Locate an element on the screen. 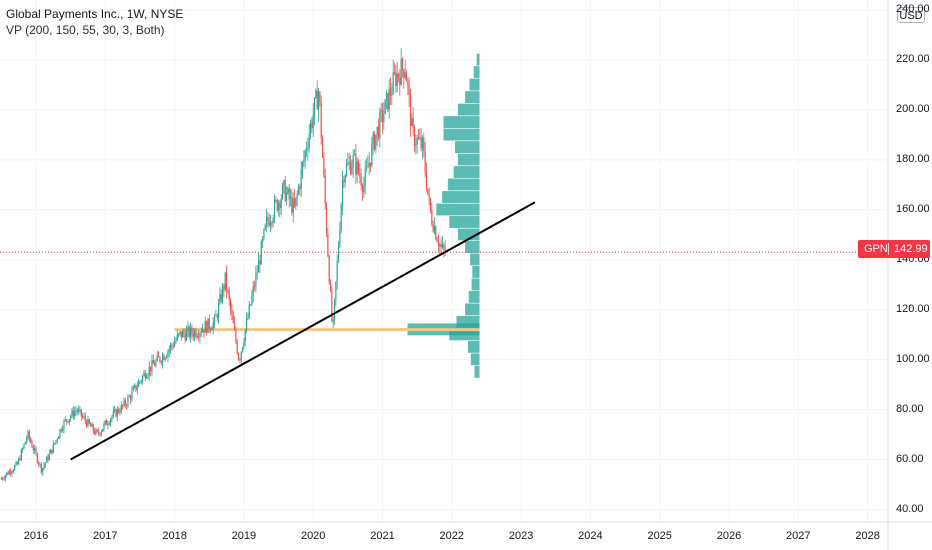  currency-badge: USD is located at coordinates (911, 15).